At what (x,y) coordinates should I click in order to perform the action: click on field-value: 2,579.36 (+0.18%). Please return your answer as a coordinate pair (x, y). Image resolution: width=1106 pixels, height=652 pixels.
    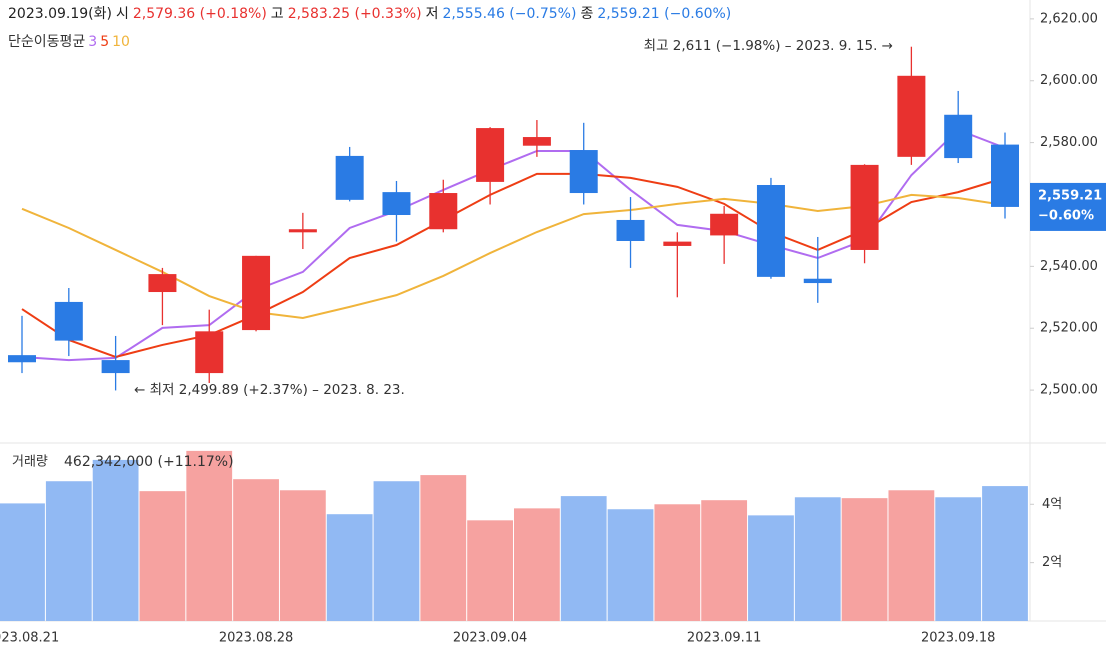
    Looking at the image, I should click on (199, 14).